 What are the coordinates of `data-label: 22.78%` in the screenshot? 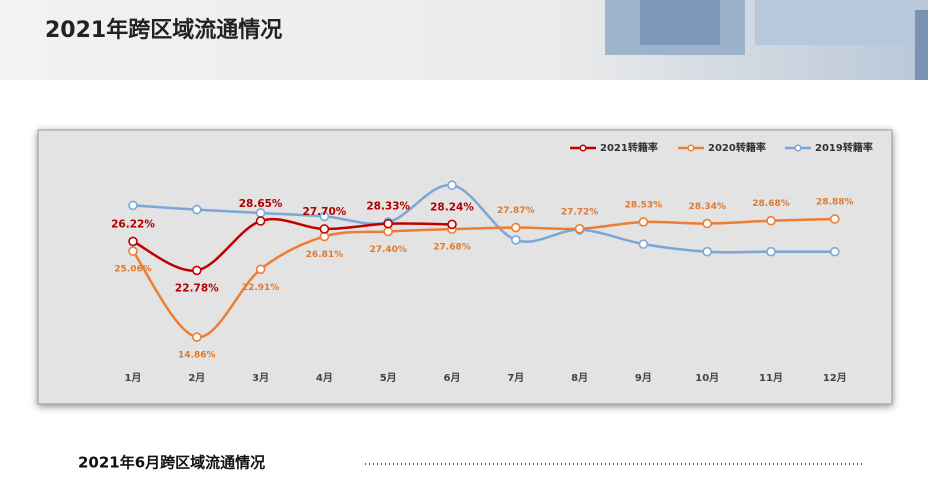 It's located at (197, 288).